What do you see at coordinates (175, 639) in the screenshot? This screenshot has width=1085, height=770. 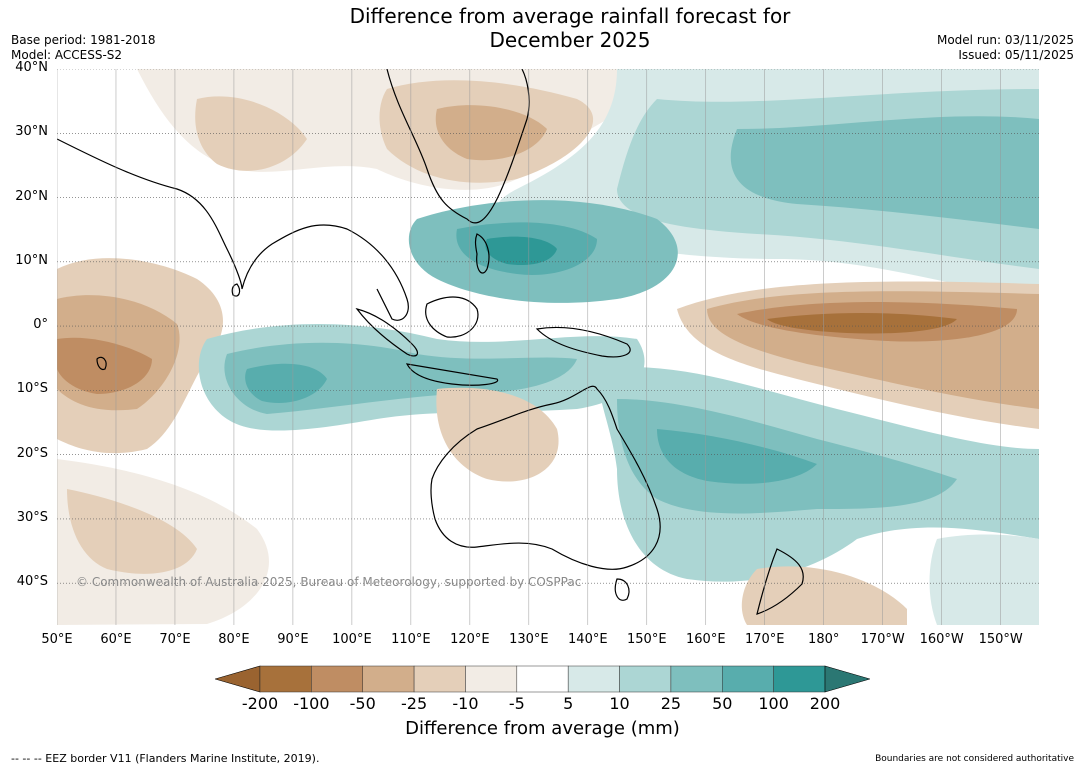 I see `longitude-label: 70°E` at bounding box center [175, 639].